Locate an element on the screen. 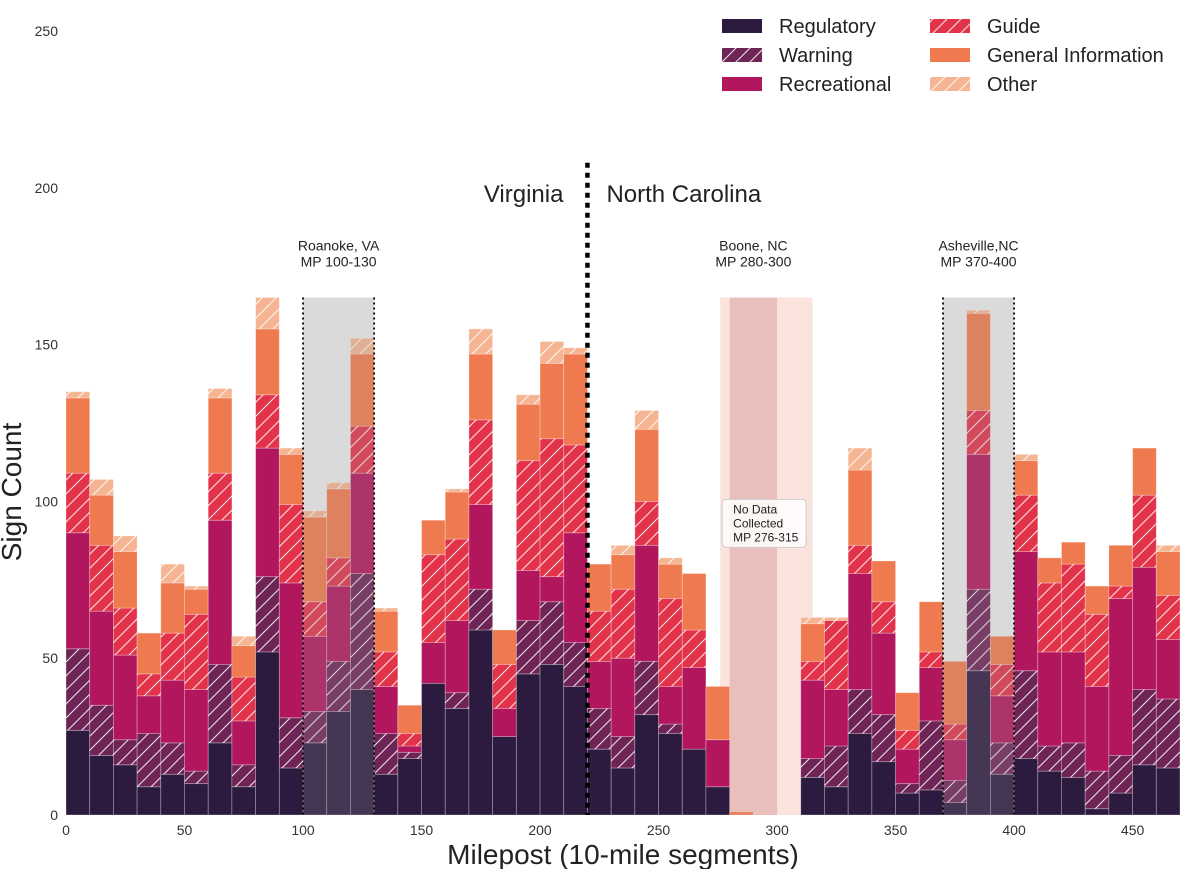 This screenshot has height=874, width=1181. x-tick-label: 150 is located at coordinates (422, 830).